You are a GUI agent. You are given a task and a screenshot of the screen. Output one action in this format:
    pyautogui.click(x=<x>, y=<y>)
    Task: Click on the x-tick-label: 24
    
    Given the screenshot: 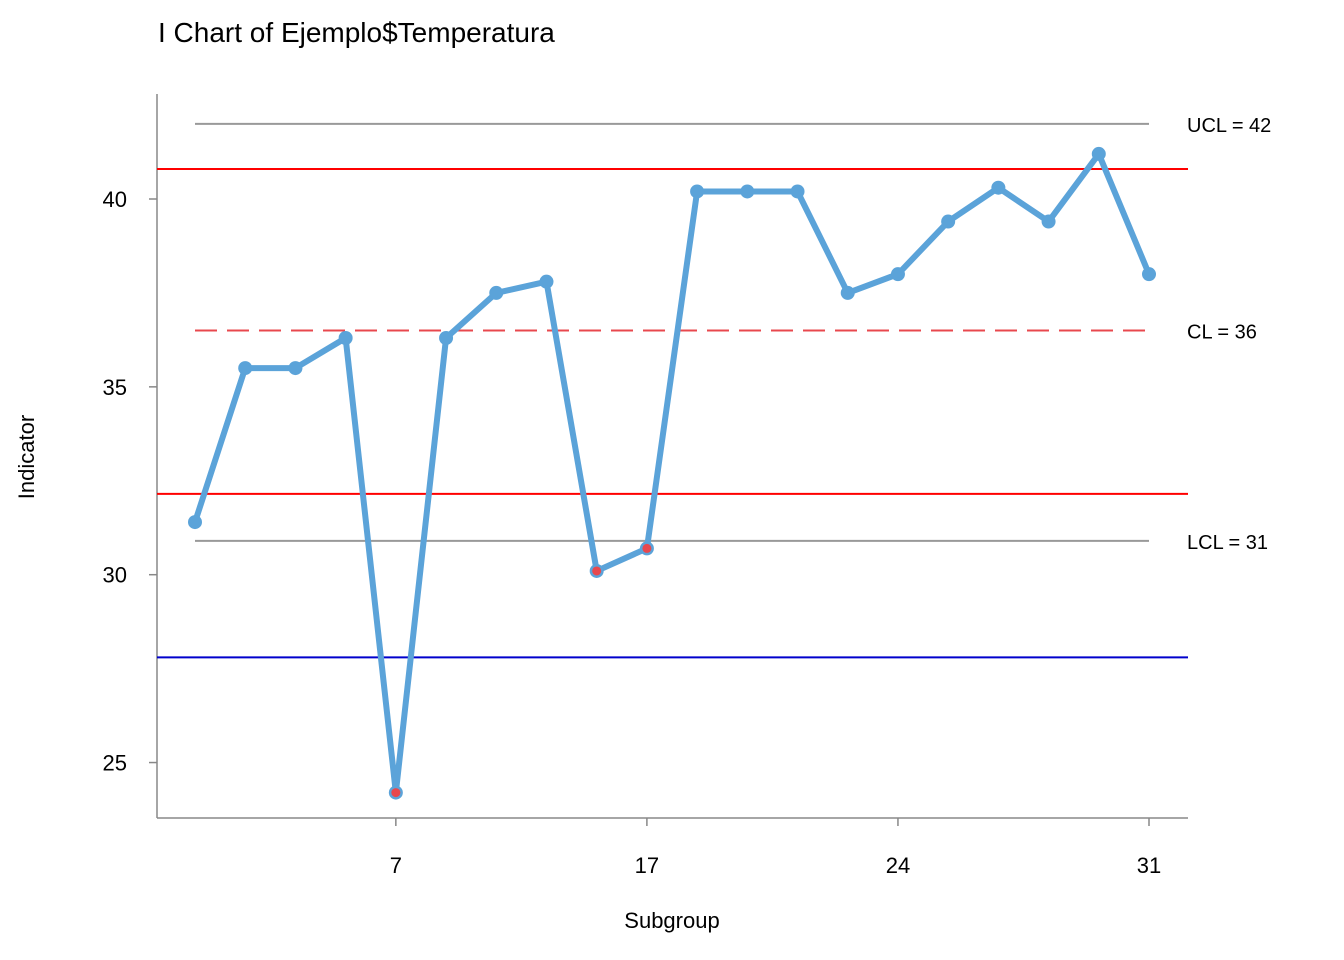 What is the action you would take?
    pyautogui.click(x=898, y=865)
    